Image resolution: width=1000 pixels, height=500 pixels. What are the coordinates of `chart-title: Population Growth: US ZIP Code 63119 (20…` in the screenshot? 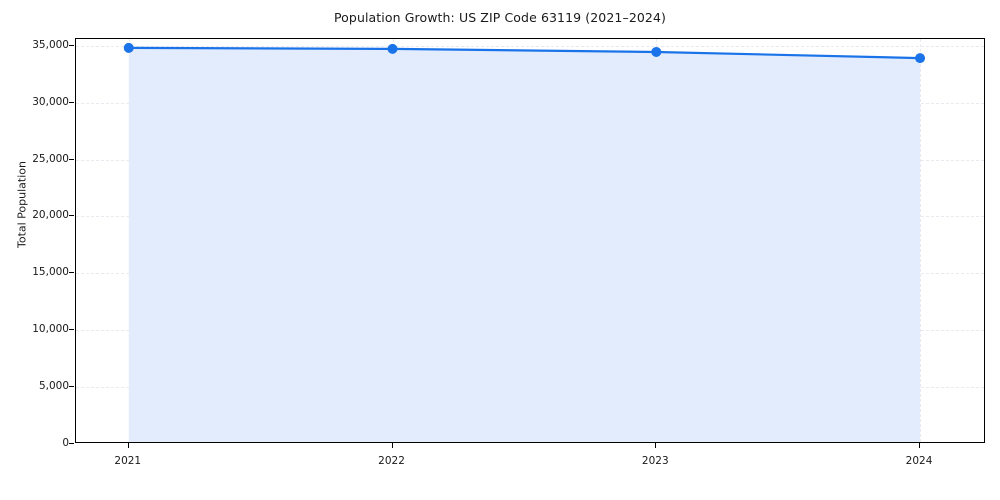 It's located at (500, 17).